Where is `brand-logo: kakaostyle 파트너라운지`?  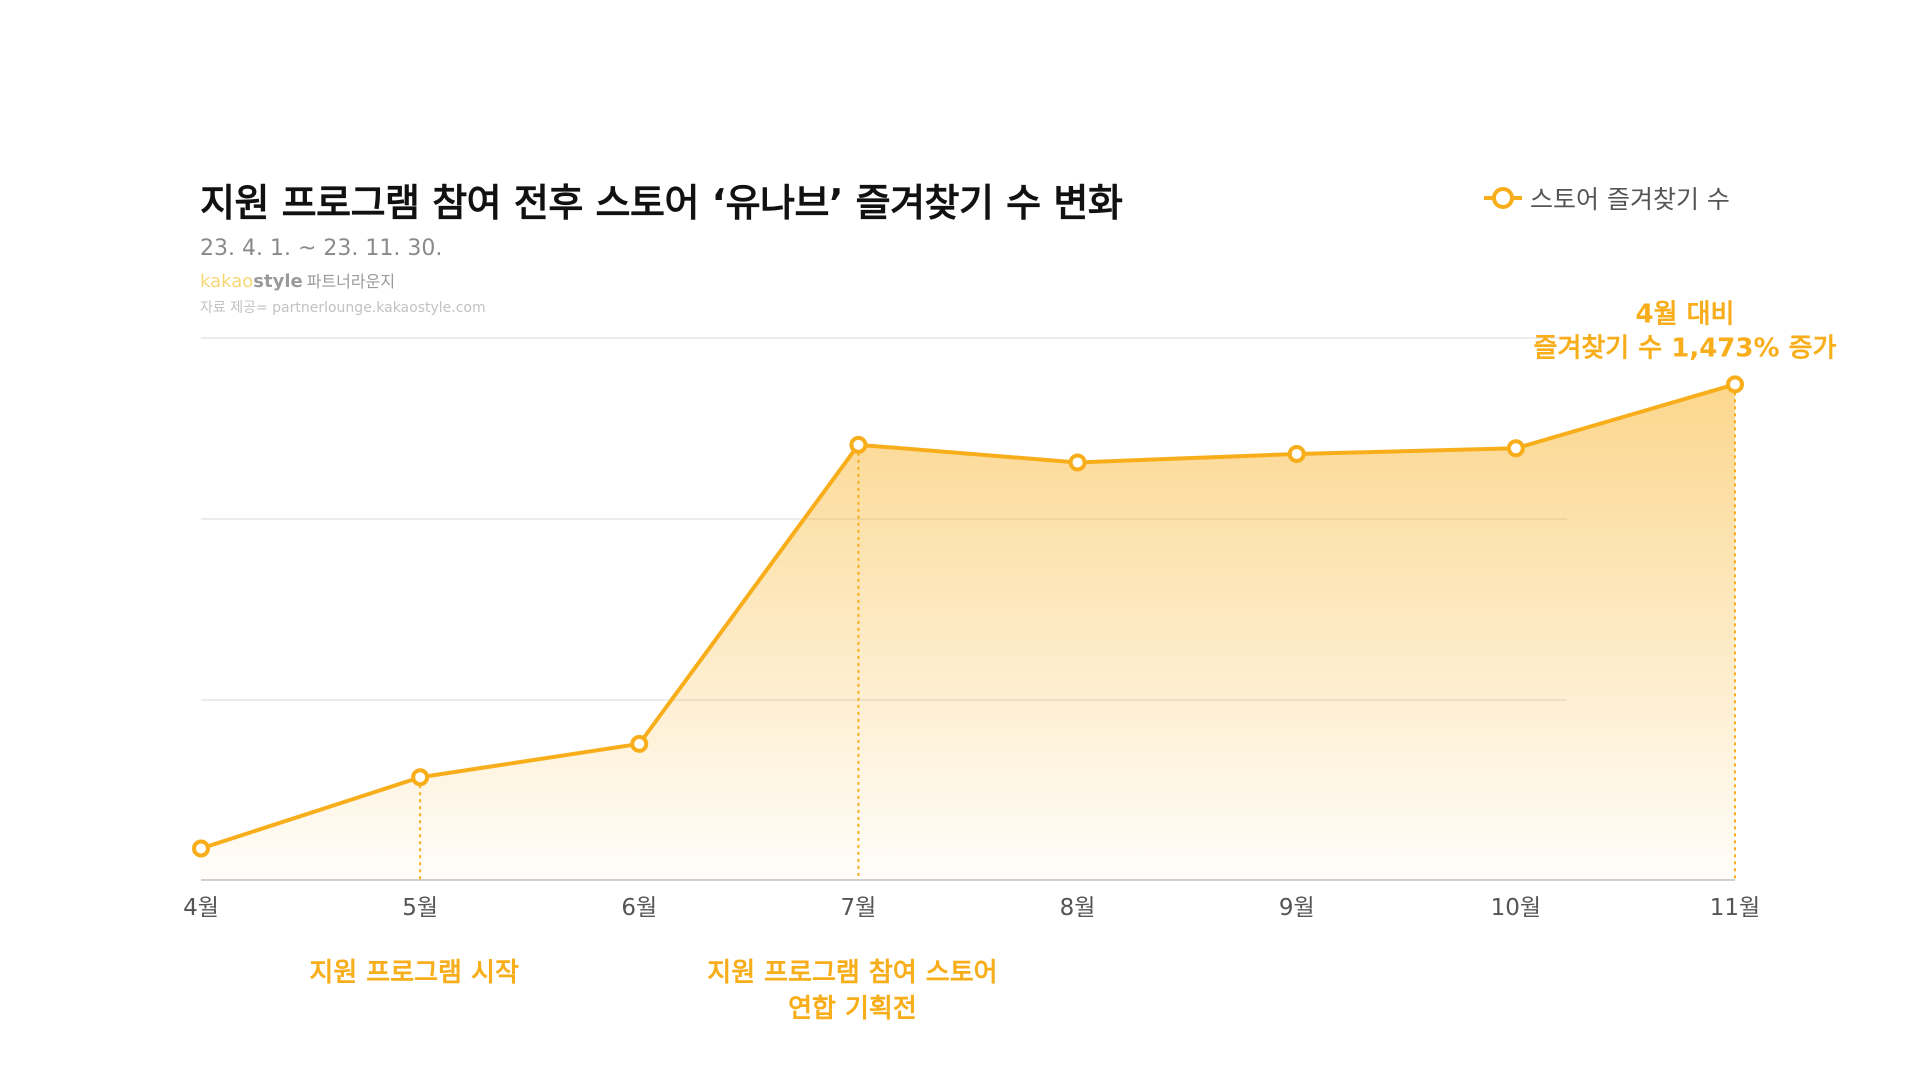 brand-logo: kakaostyle 파트너라운지 is located at coordinates (297, 280).